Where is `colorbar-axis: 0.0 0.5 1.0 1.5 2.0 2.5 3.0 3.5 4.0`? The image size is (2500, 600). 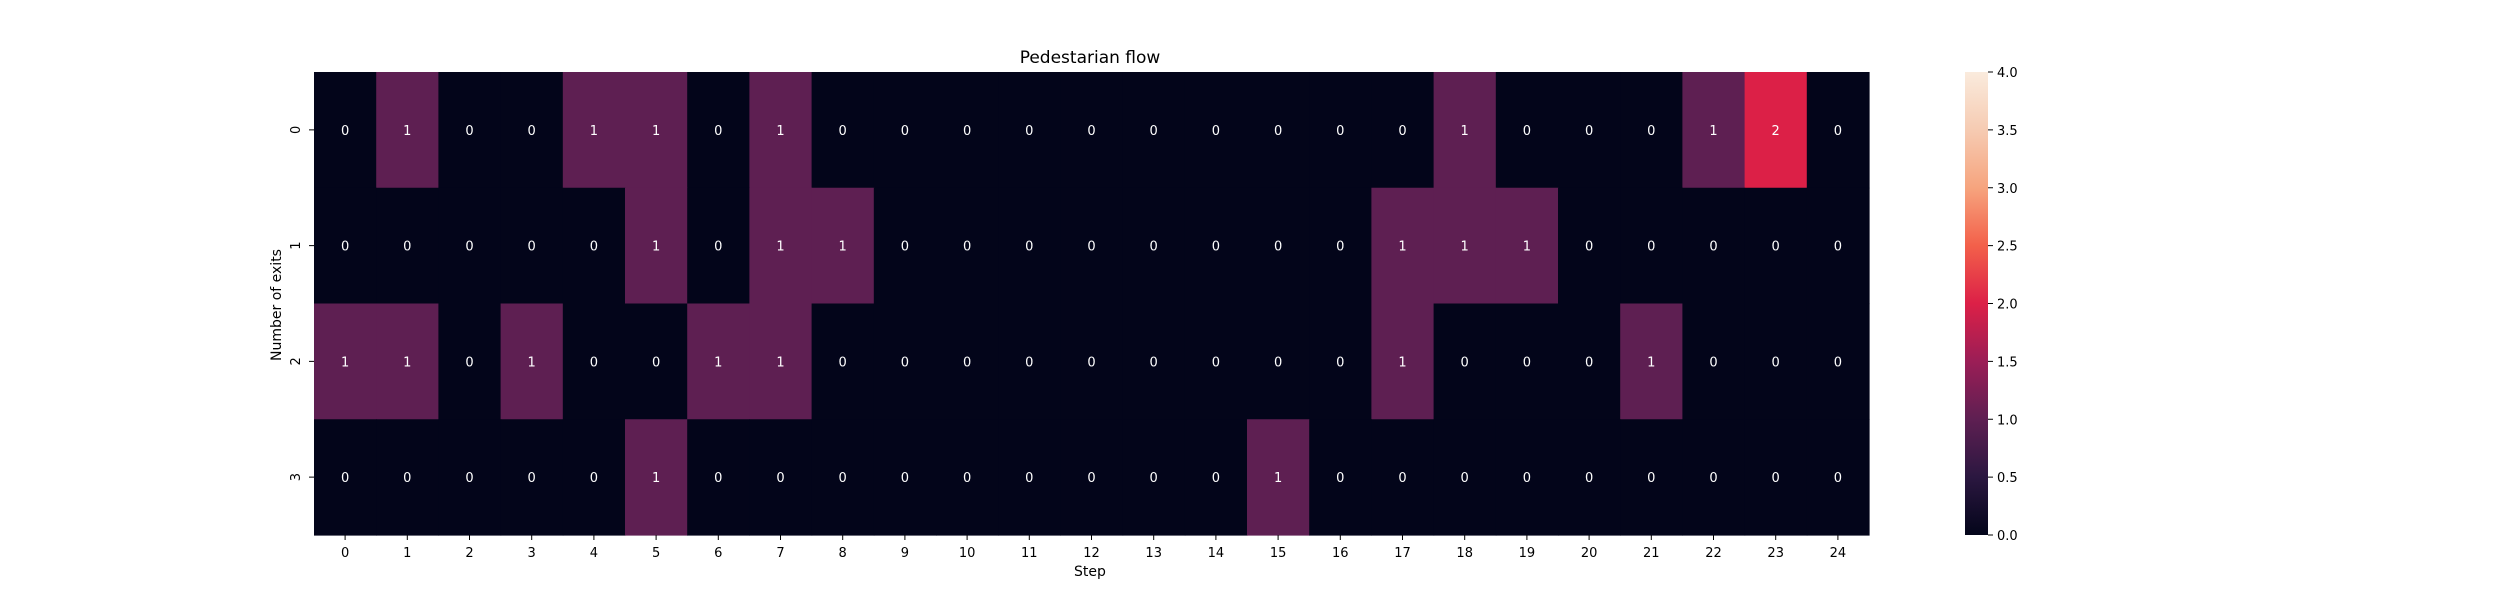 colorbar-axis: 0.0 0.5 1.0 1.5 2.0 2.5 3.0 3.5 4.0 is located at coordinates (2003, 305).